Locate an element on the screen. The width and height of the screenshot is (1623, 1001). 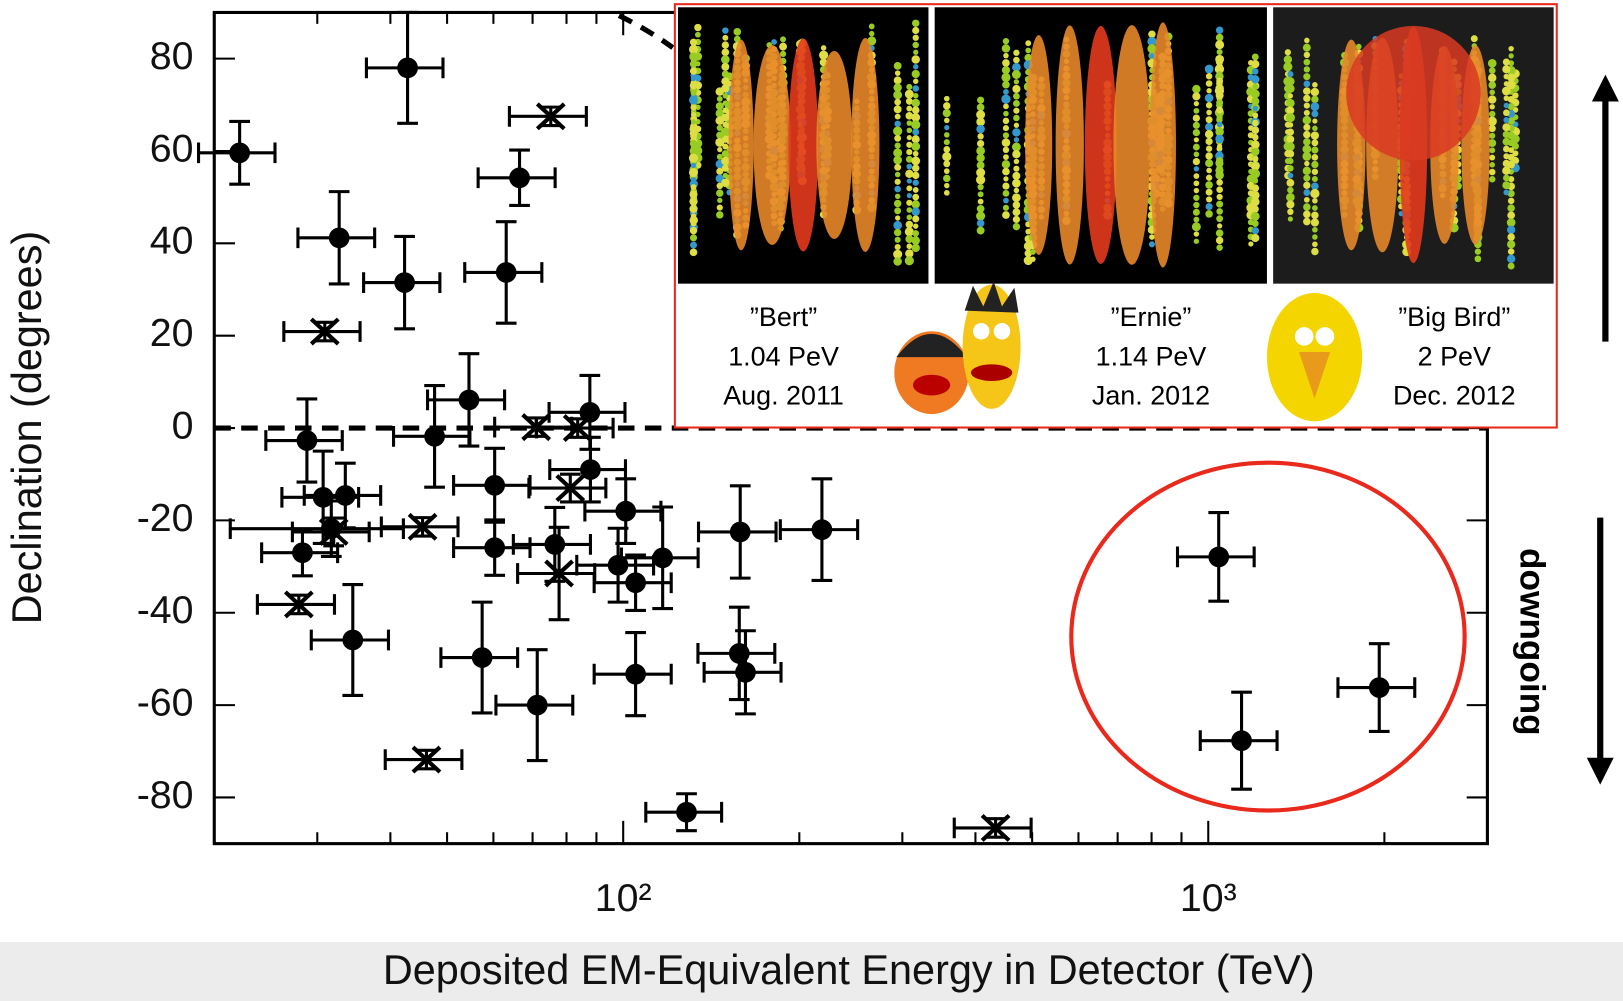
y-tick-label: 0 is located at coordinates (183, 425).